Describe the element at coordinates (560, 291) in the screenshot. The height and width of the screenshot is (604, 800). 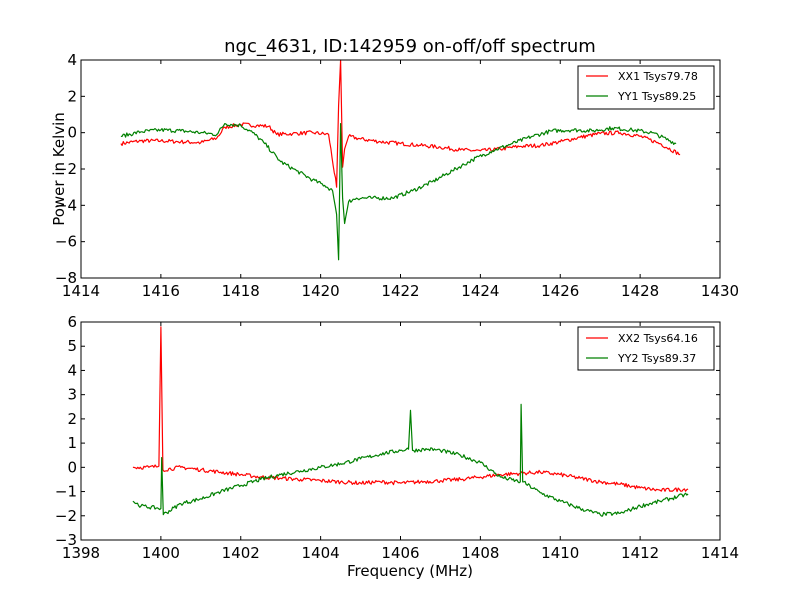
I see `x-tick-label: 1426` at that location.